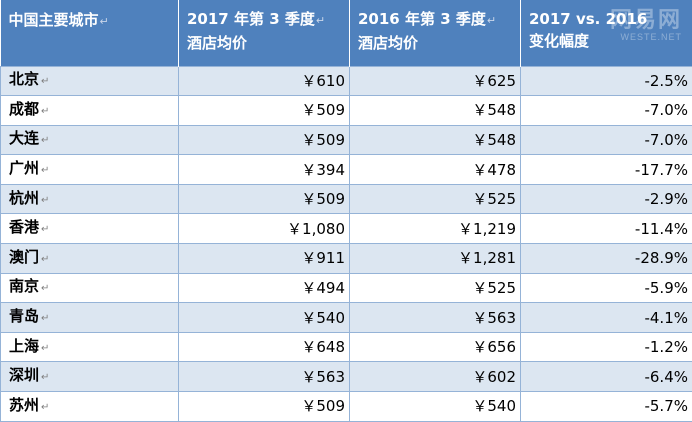  I want to click on table-row: 澳门 ↵ ￥911 ￥1,281 -28.9%, so click(346, 258).